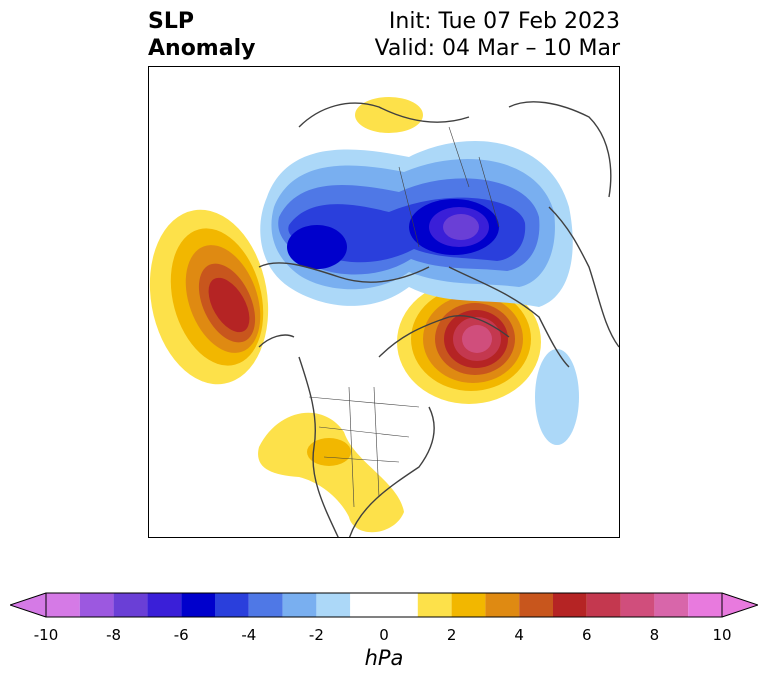 This screenshot has width=768, height=684. Describe the element at coordinates (202, 48) in the screenshot. I see `title-variable-kind: Anomaly` at that location.